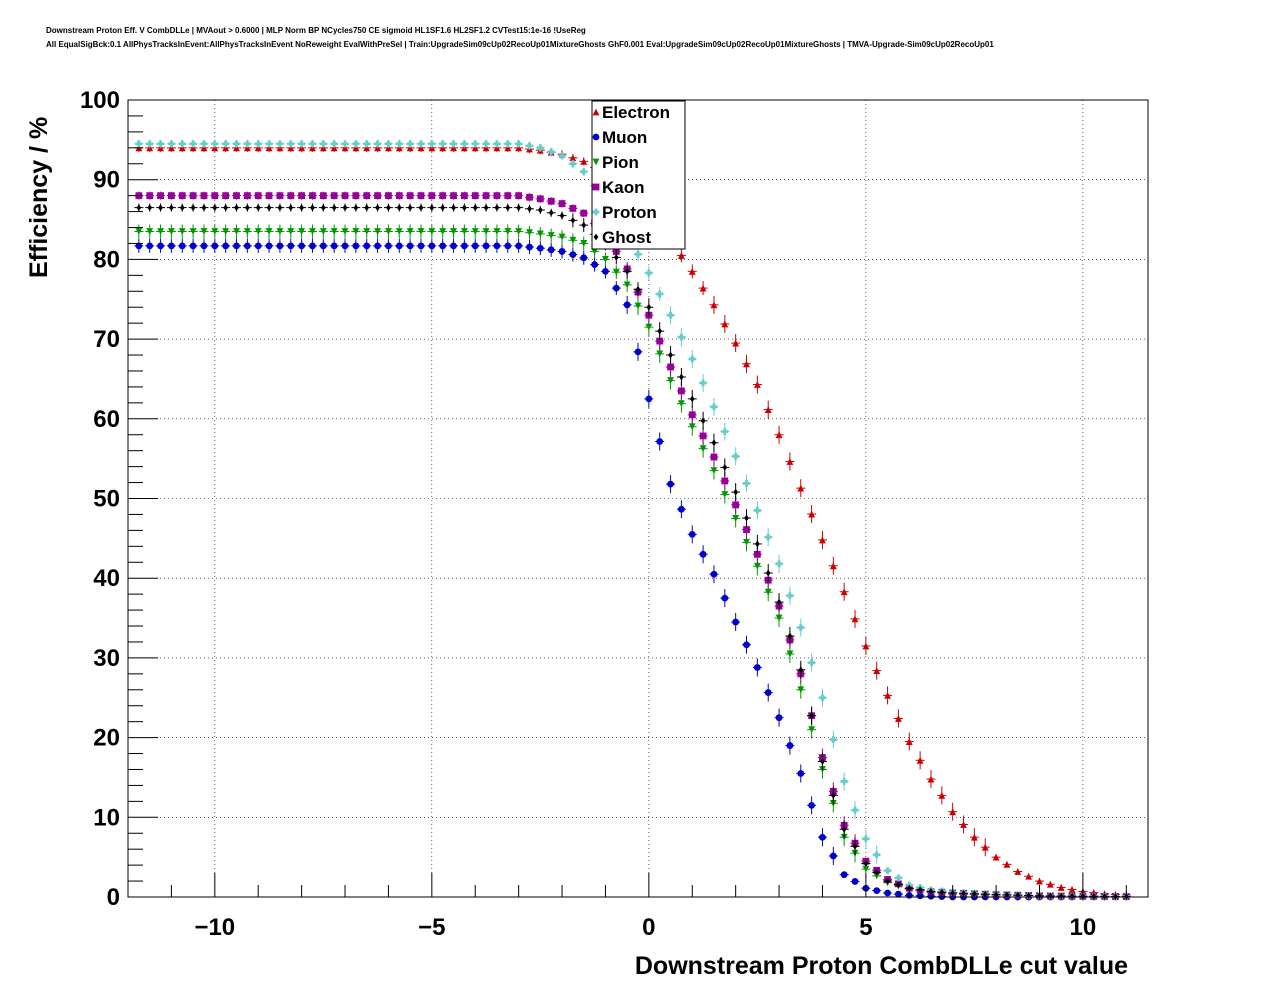 This screenshot has height=996, width=1276. What do you see at coordinates (106, 180) in the screenshot?
I see `y-tick-label: 90` at bounding box center [106, 180].